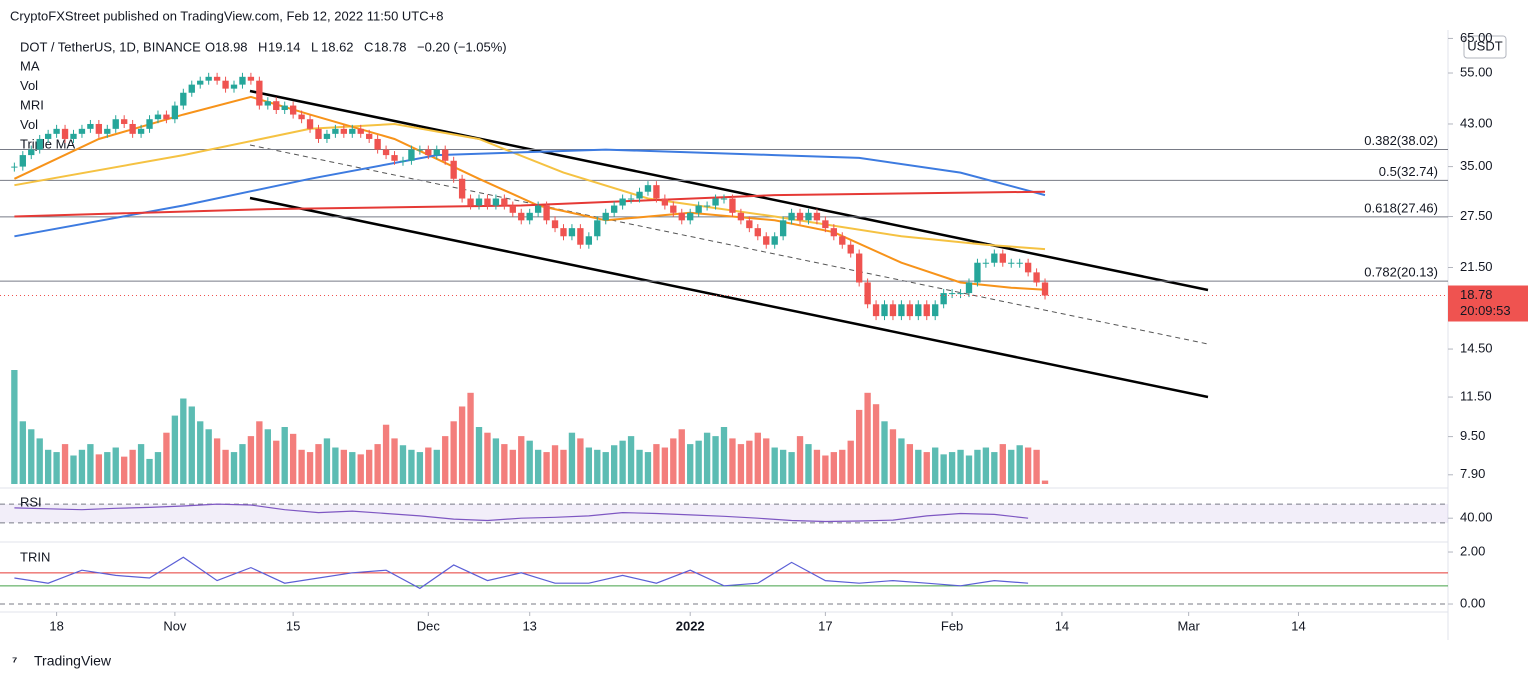 This screenshot has width=1536, height=682. Describe the element at coordinates (56, 625) in the screenshot. I see `x-tick-label: 18` at that location.